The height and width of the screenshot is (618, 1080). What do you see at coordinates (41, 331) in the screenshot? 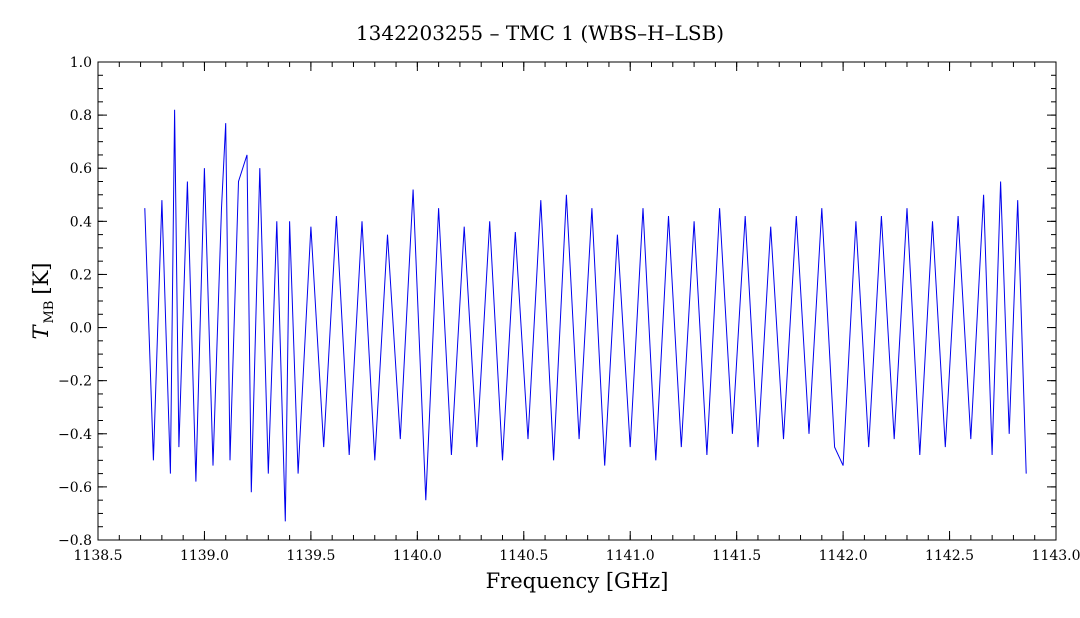
I see `y-axis-label-main: T` at bounding box center [41, 331].